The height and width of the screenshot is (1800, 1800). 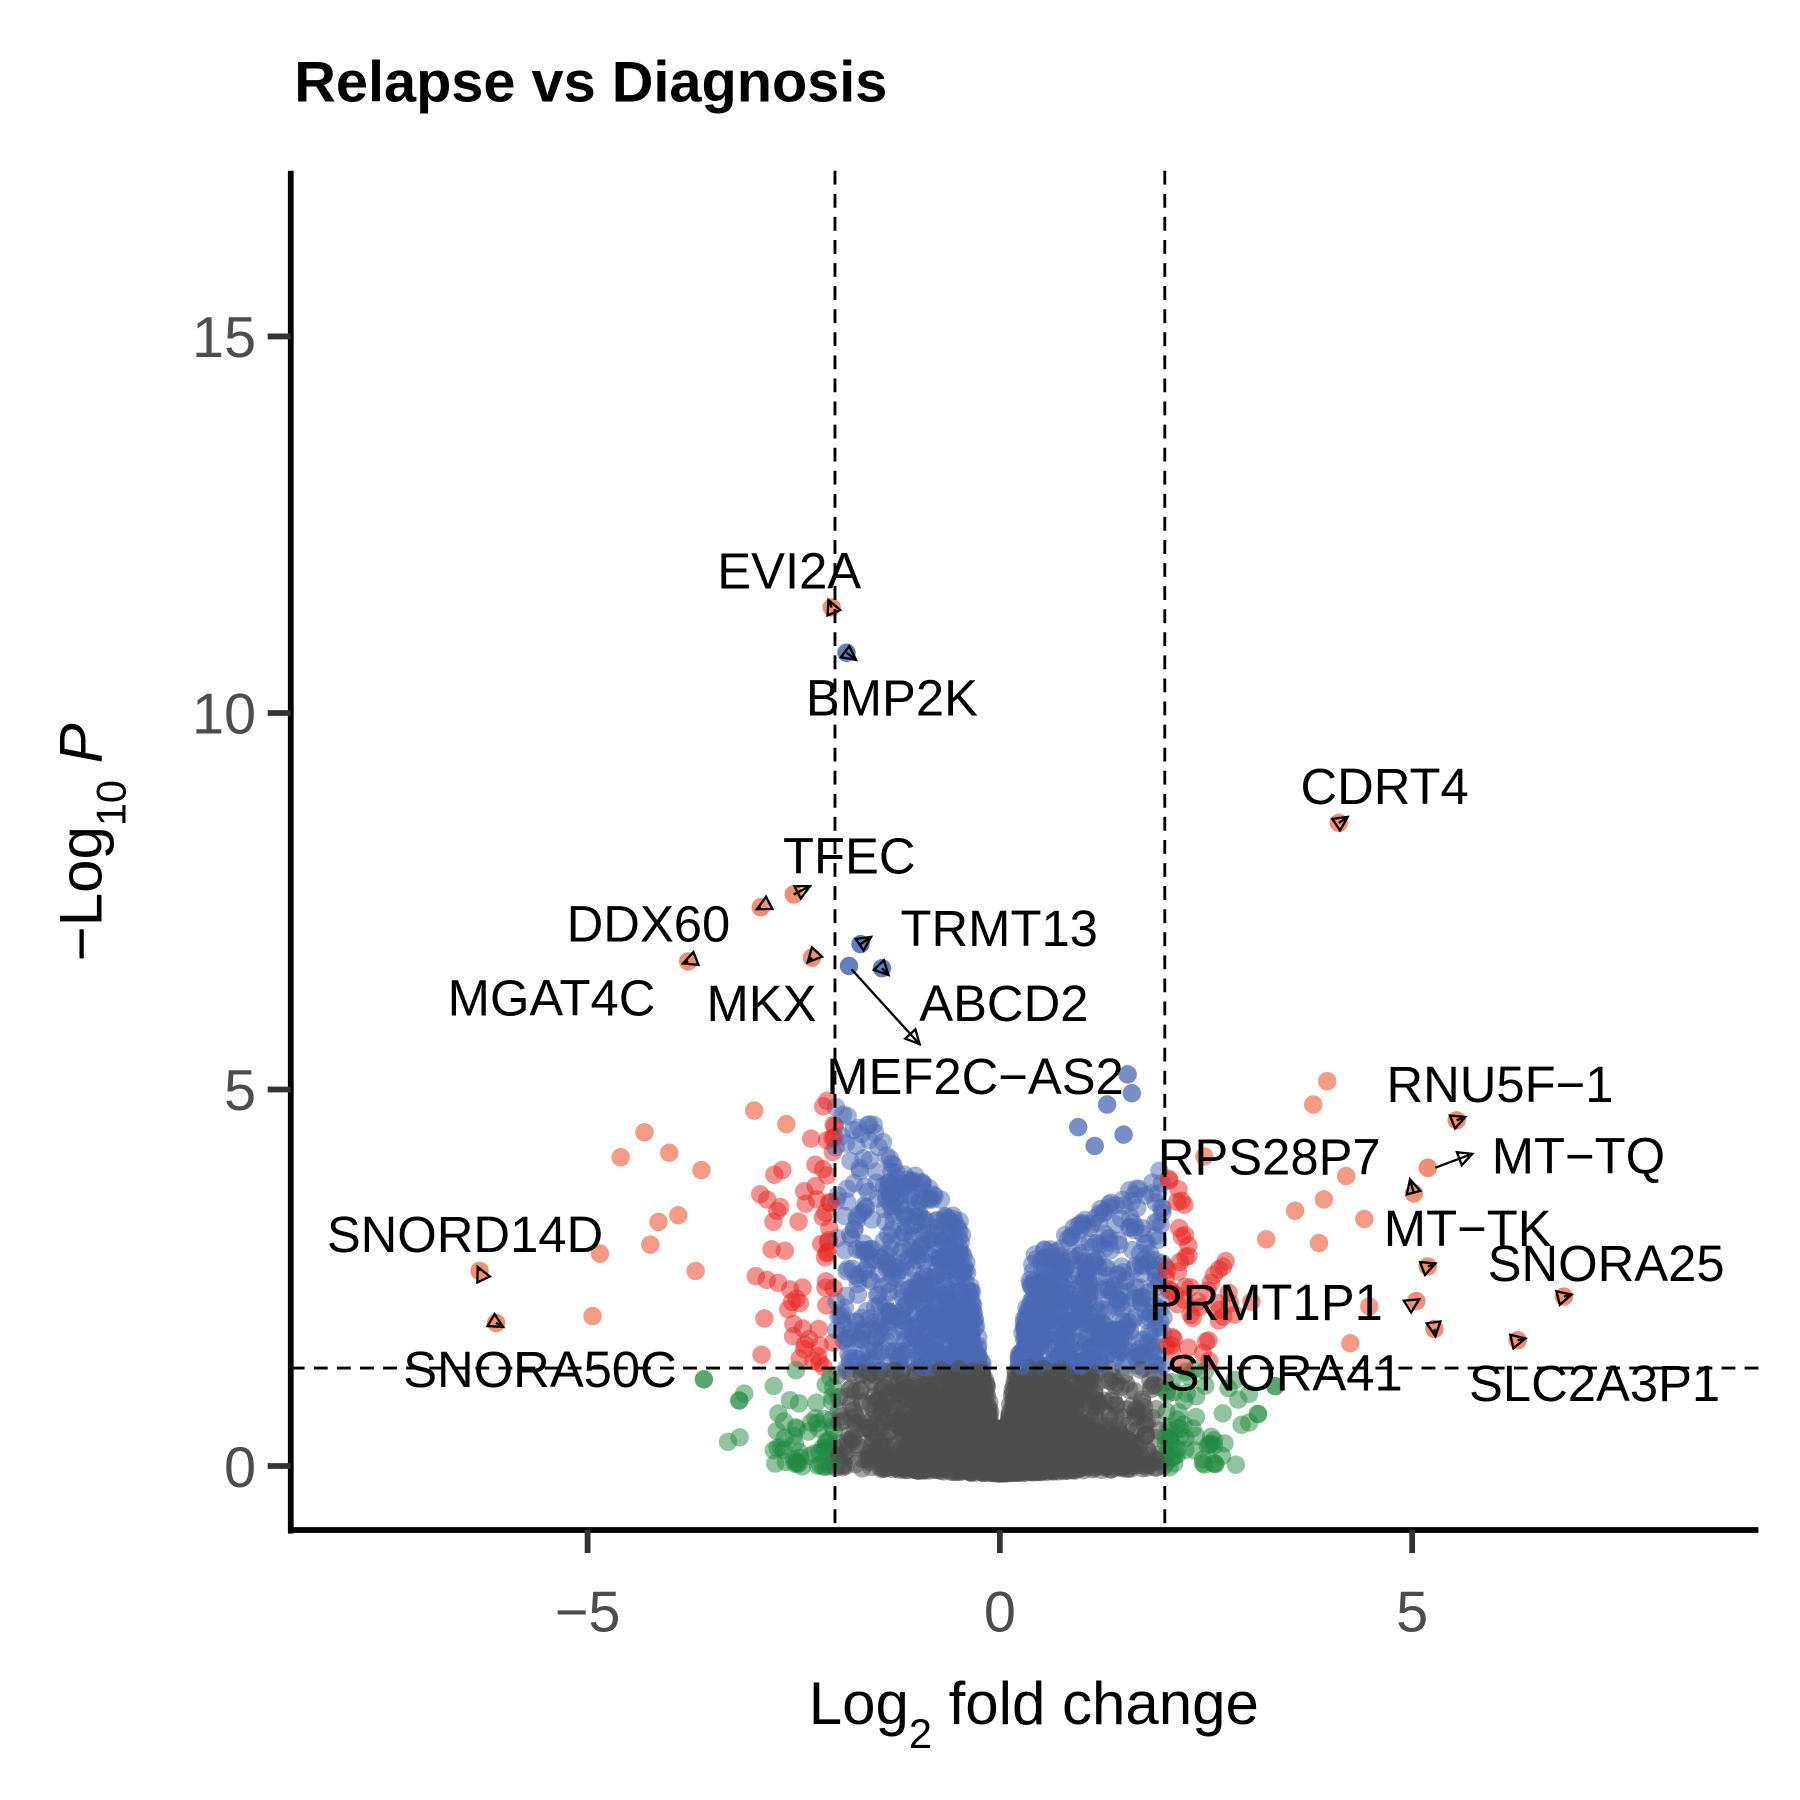 I want to click on gene-label: RPS28P7, so click(x=1269, y=1157).